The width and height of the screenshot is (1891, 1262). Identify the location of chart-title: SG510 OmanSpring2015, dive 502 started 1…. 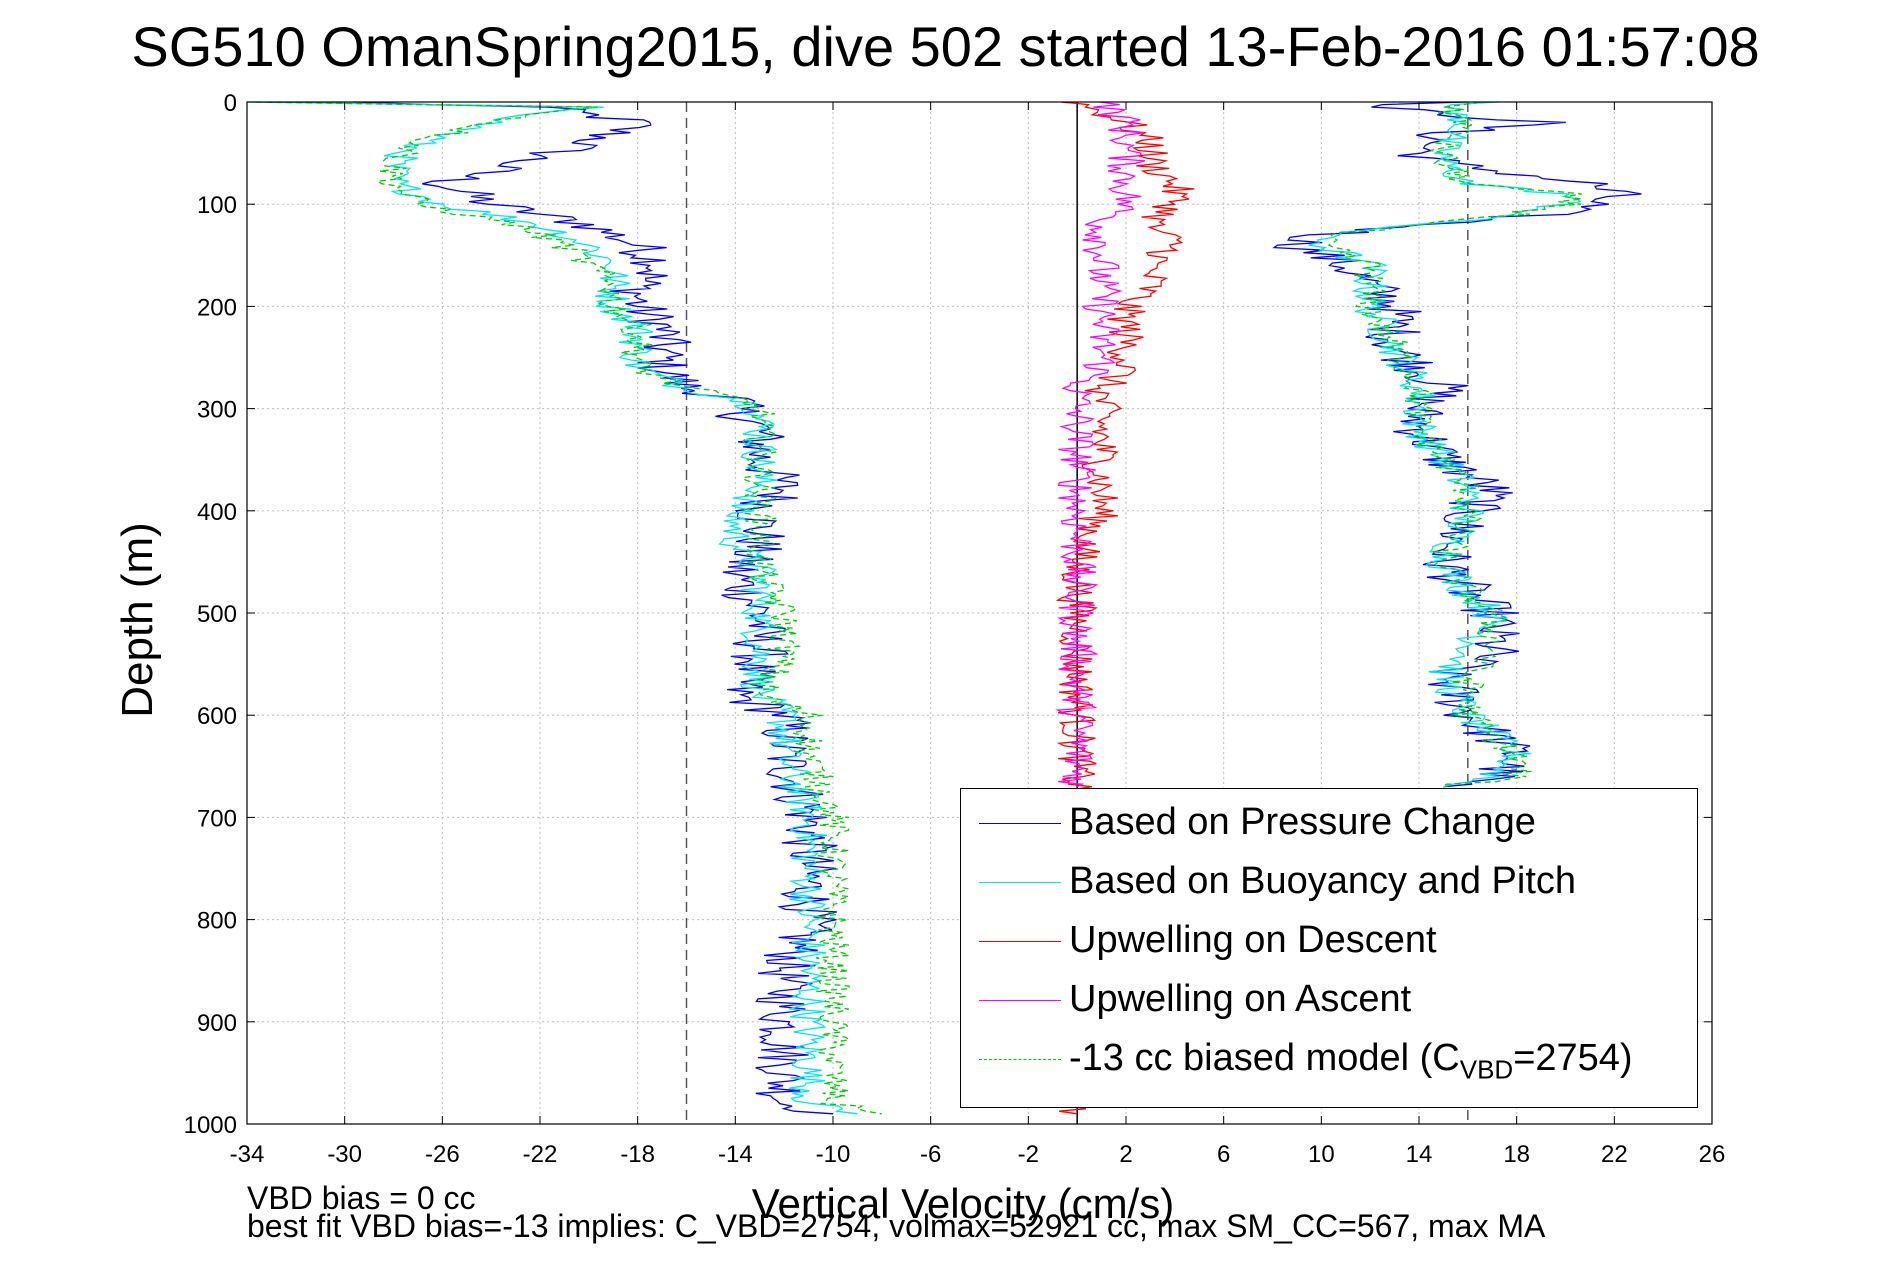
(945, 46).